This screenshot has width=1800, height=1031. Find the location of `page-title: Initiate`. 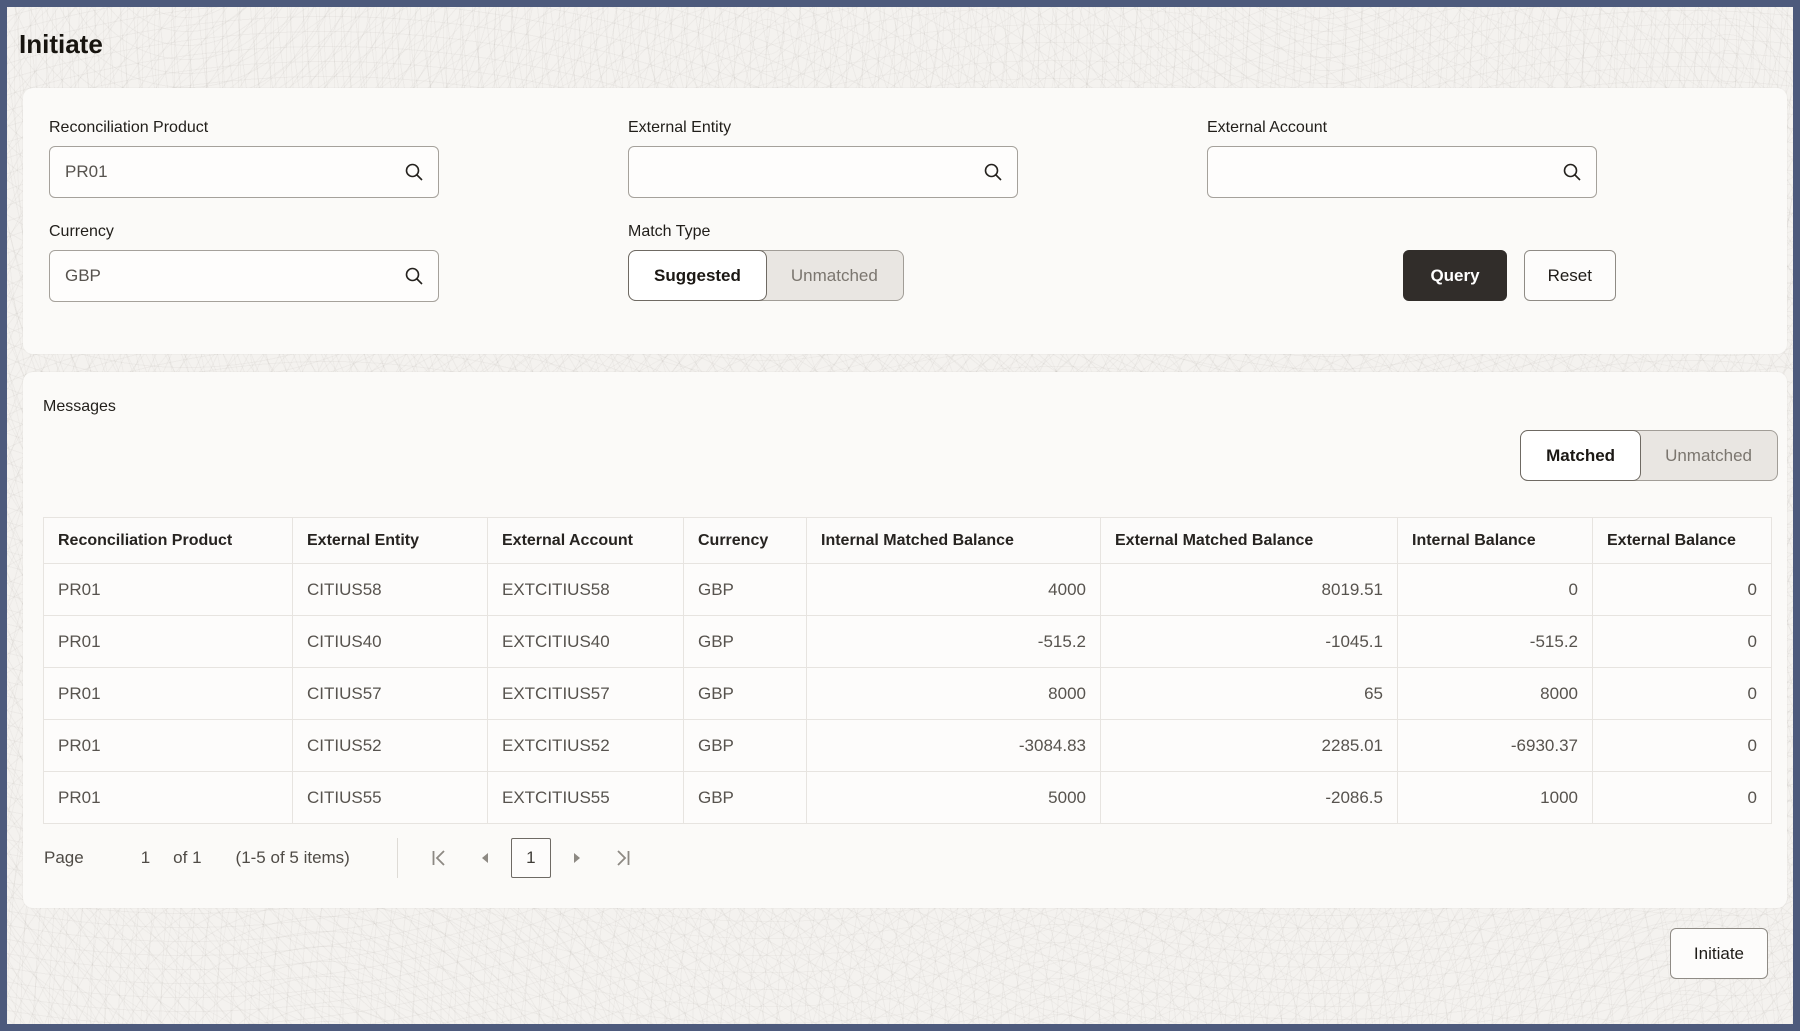

page-title: Initiate is located at coordinates (61, 44).